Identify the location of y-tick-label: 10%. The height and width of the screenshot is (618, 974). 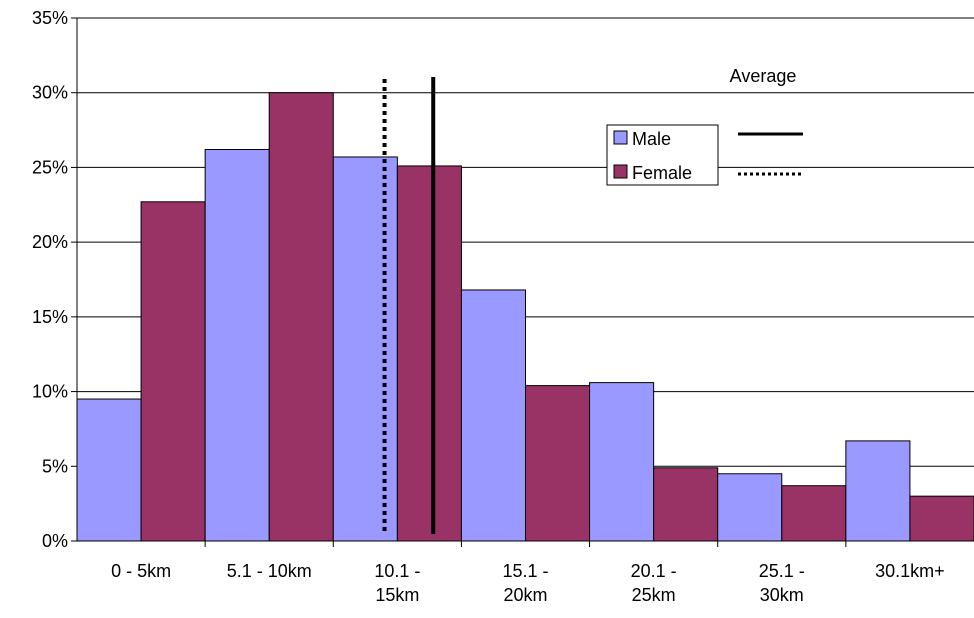
(50, 392).